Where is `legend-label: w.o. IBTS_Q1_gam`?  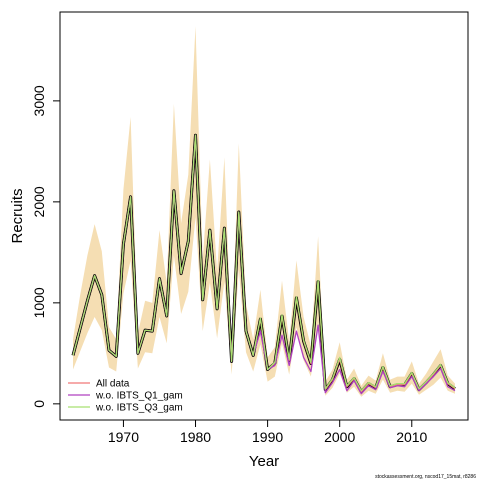 legend-label: w.o. IBTS_Q1_gam is located at coordinates (139, 396).